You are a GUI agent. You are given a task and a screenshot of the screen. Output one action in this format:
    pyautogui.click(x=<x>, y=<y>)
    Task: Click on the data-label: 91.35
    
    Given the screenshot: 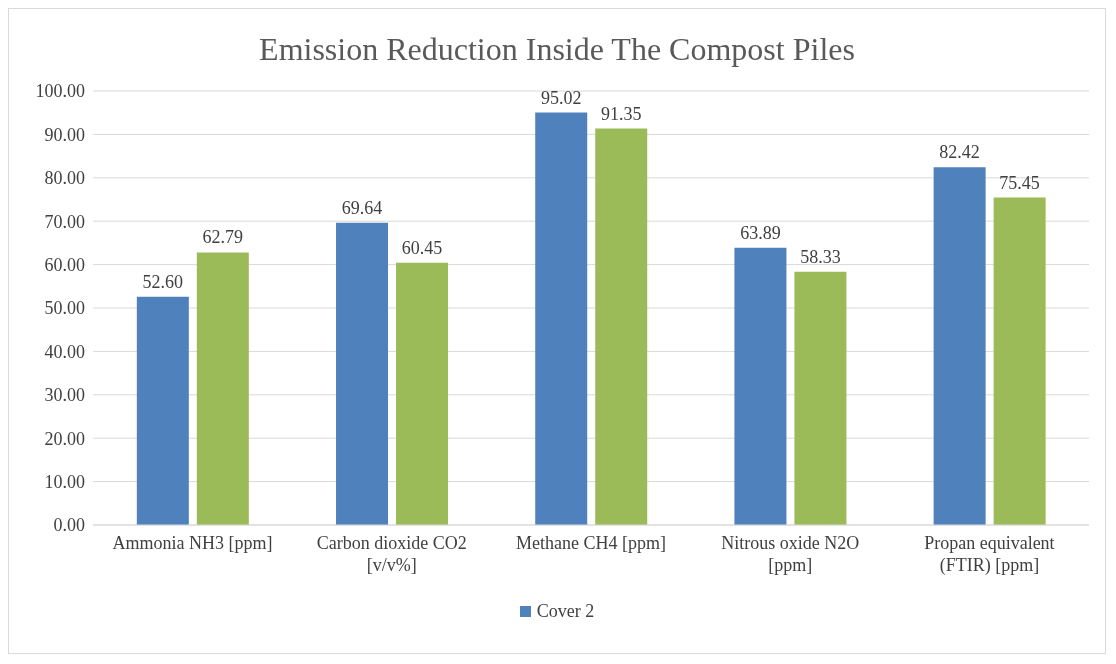 What is the action you would take?
    pyautogui.click(x=621, y=113)
    